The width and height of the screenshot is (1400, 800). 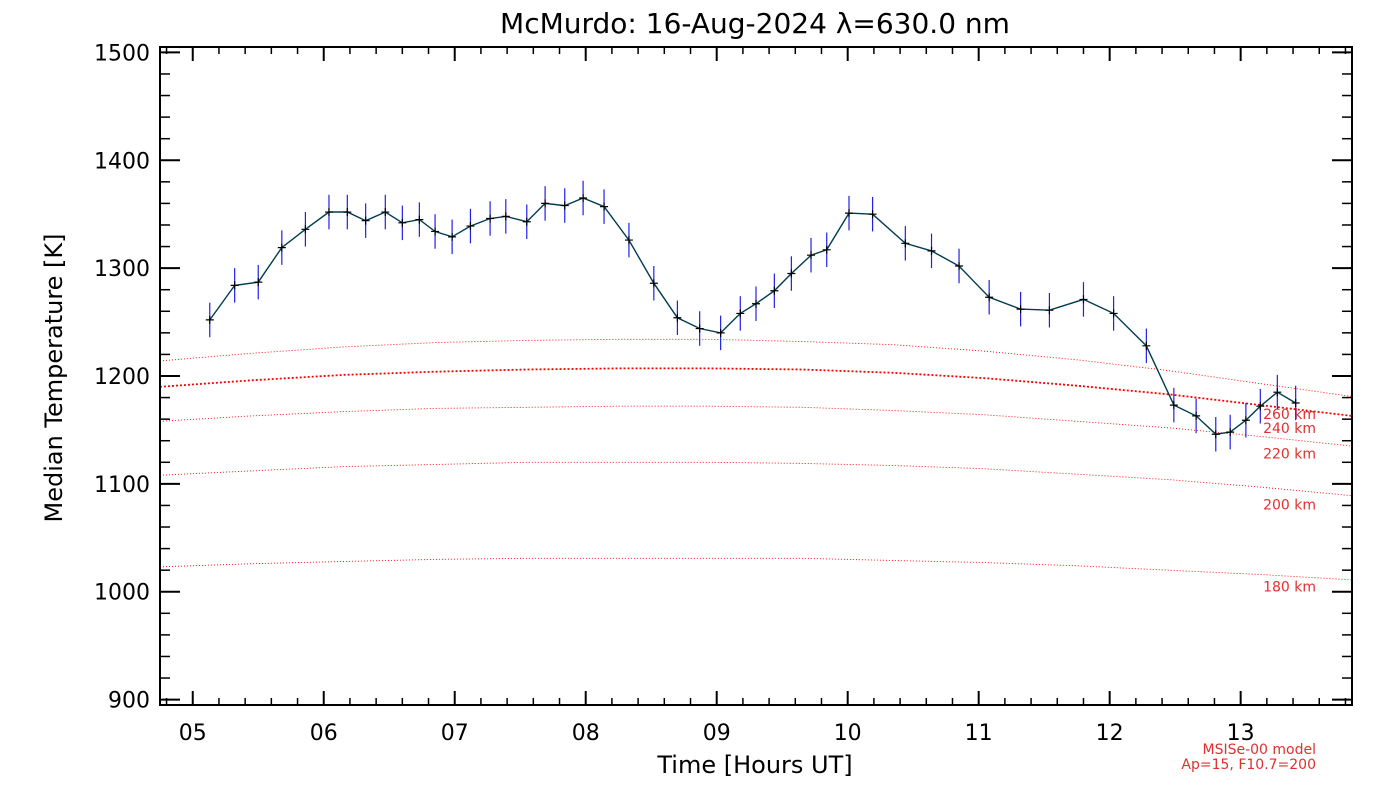 I want to click on x-tick-label: 09, so click(x=717, y=733).